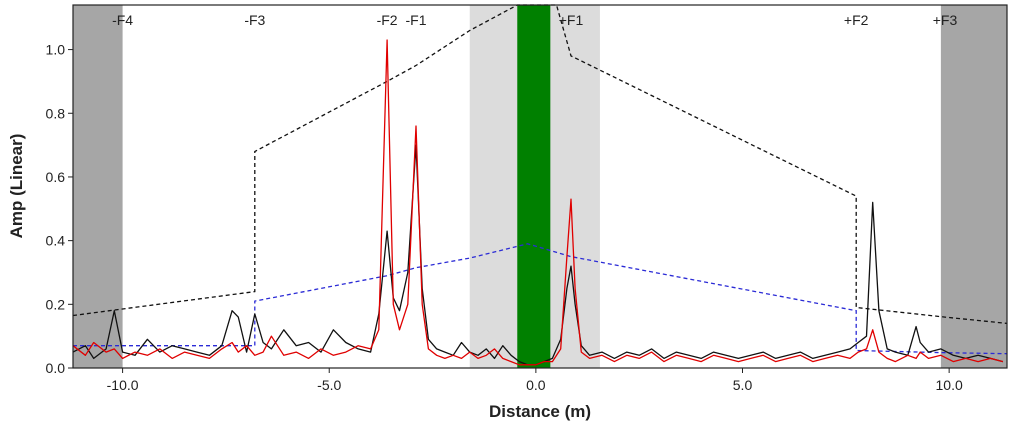 The image size is (1024, 428). What do you see at coordinates (387, 20) in the screenshot?
I see `zone-label-2: -F2` at bounding box center [387, 20].